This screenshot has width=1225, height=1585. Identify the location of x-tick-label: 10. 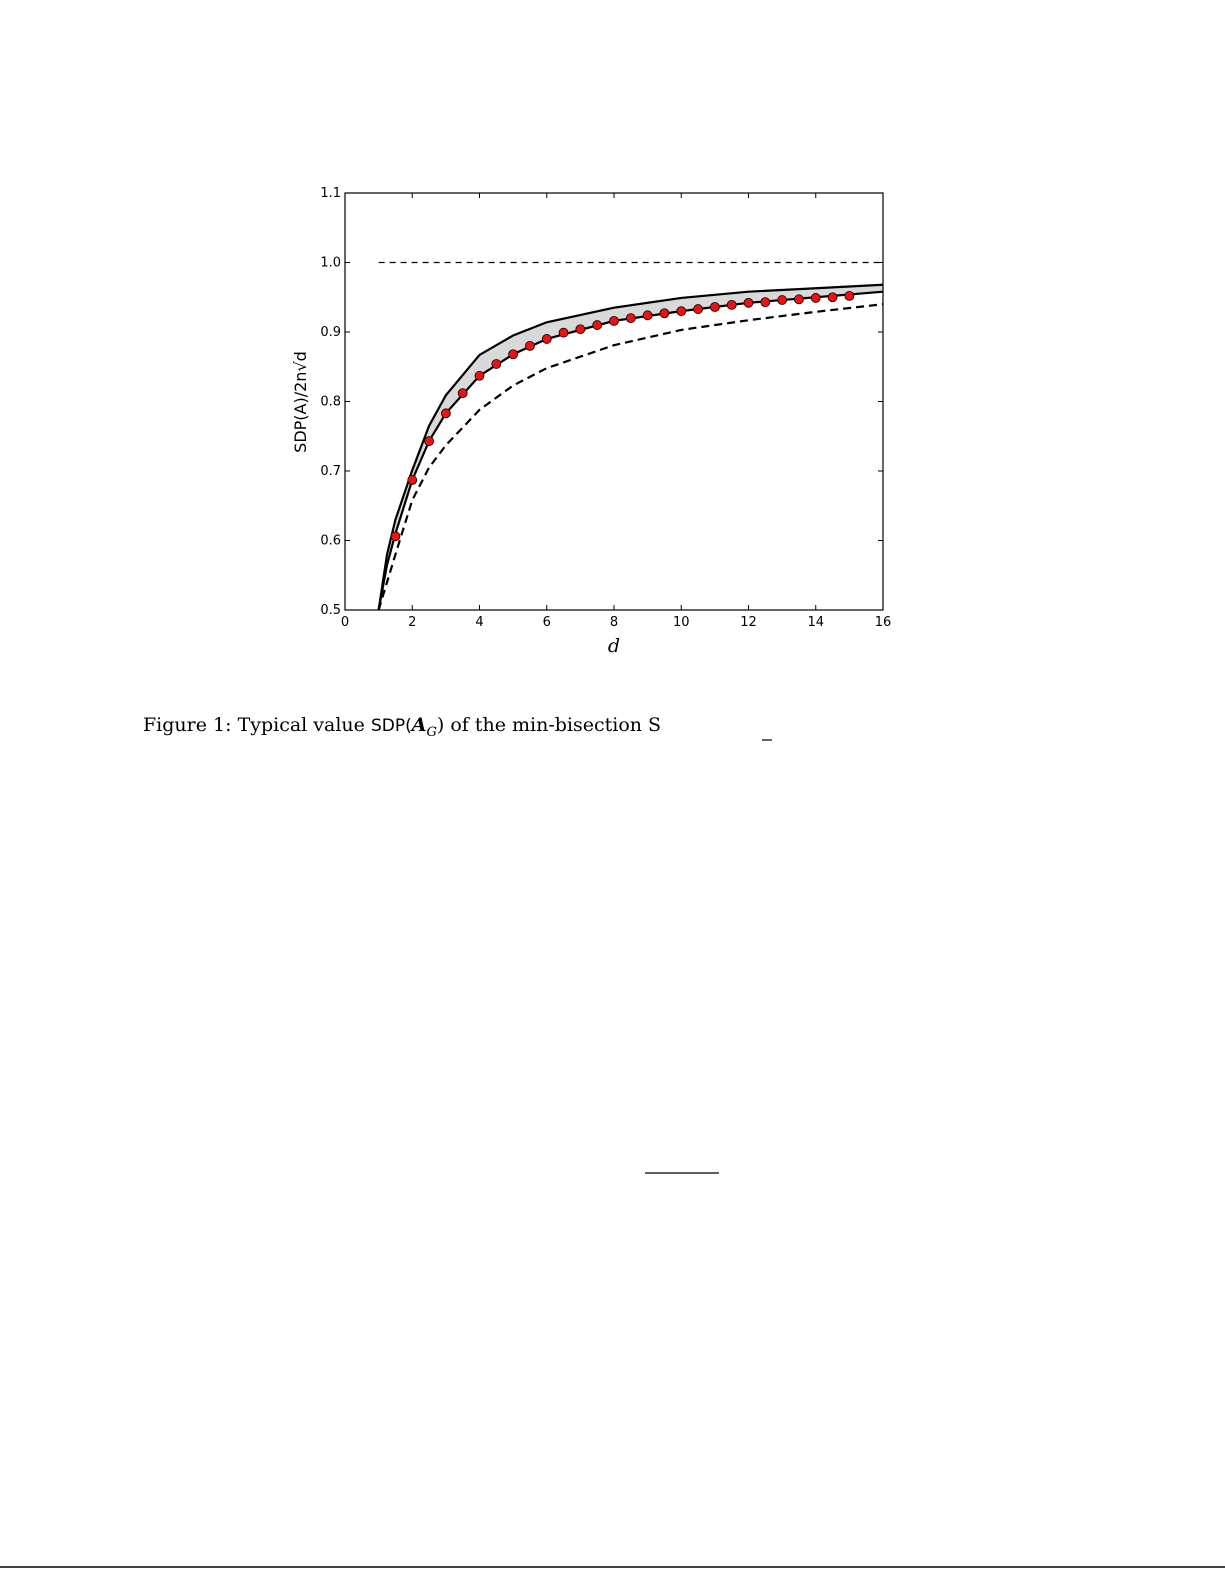
(681, 622).